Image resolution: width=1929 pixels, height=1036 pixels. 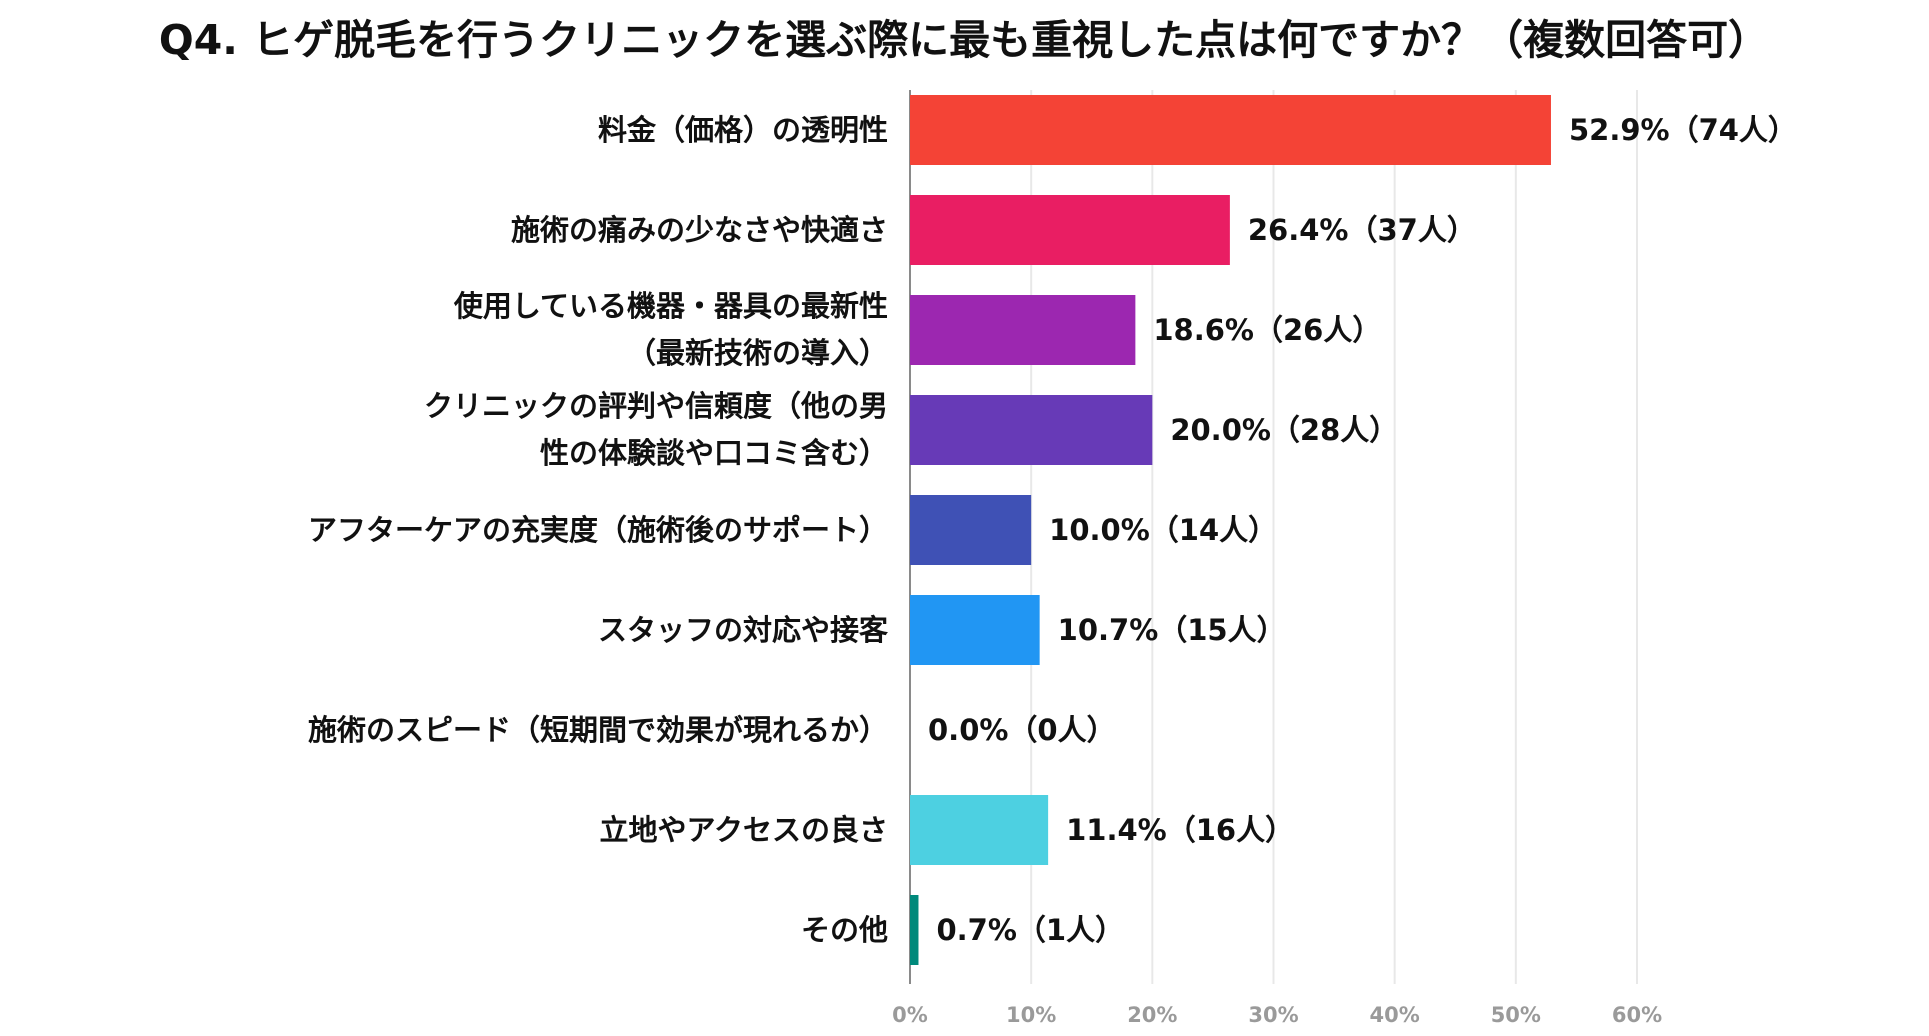 I want to click on data-label: 18.6%（26人）, so click(x=1267, y=330).